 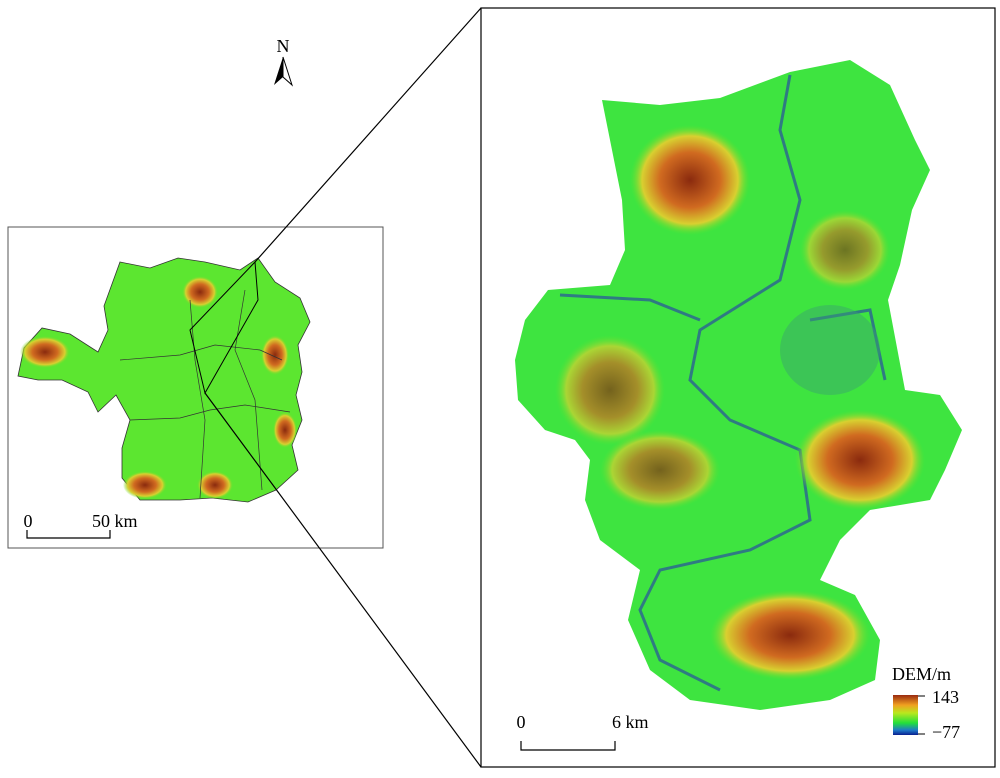 What do you see at coordinates (946, 732) in the screenshot?
I see `legend-min: −77` at bounding box center [946, 732].